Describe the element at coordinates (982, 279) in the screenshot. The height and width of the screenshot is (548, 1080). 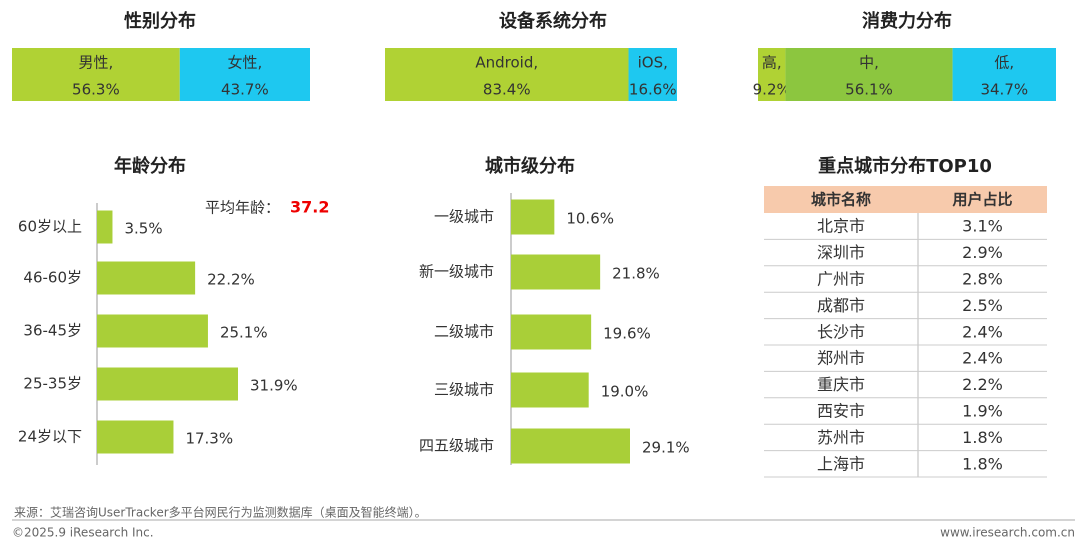
I see `table-cell: 2.8%` at that location.